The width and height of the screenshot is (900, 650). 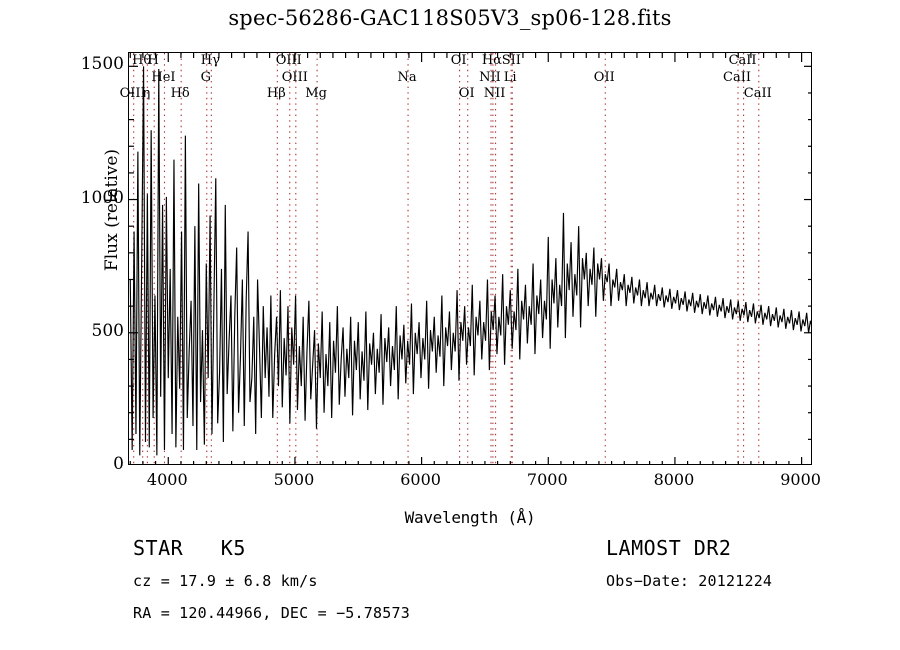 What do you see at coordinates (547, 479) in the screenshot?
I see `x-tick-label: 7000` at bounding box center [547, 479].